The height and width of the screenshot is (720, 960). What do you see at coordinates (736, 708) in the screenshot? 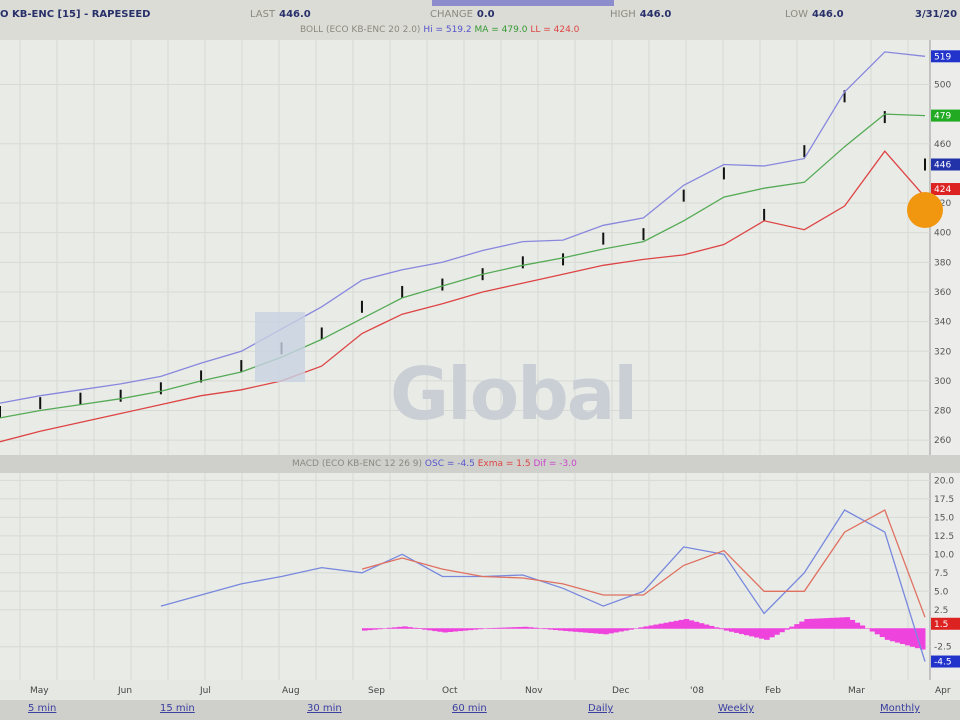
I see `interval-button-weekly: Weekly` at bounding box center [736, 708].